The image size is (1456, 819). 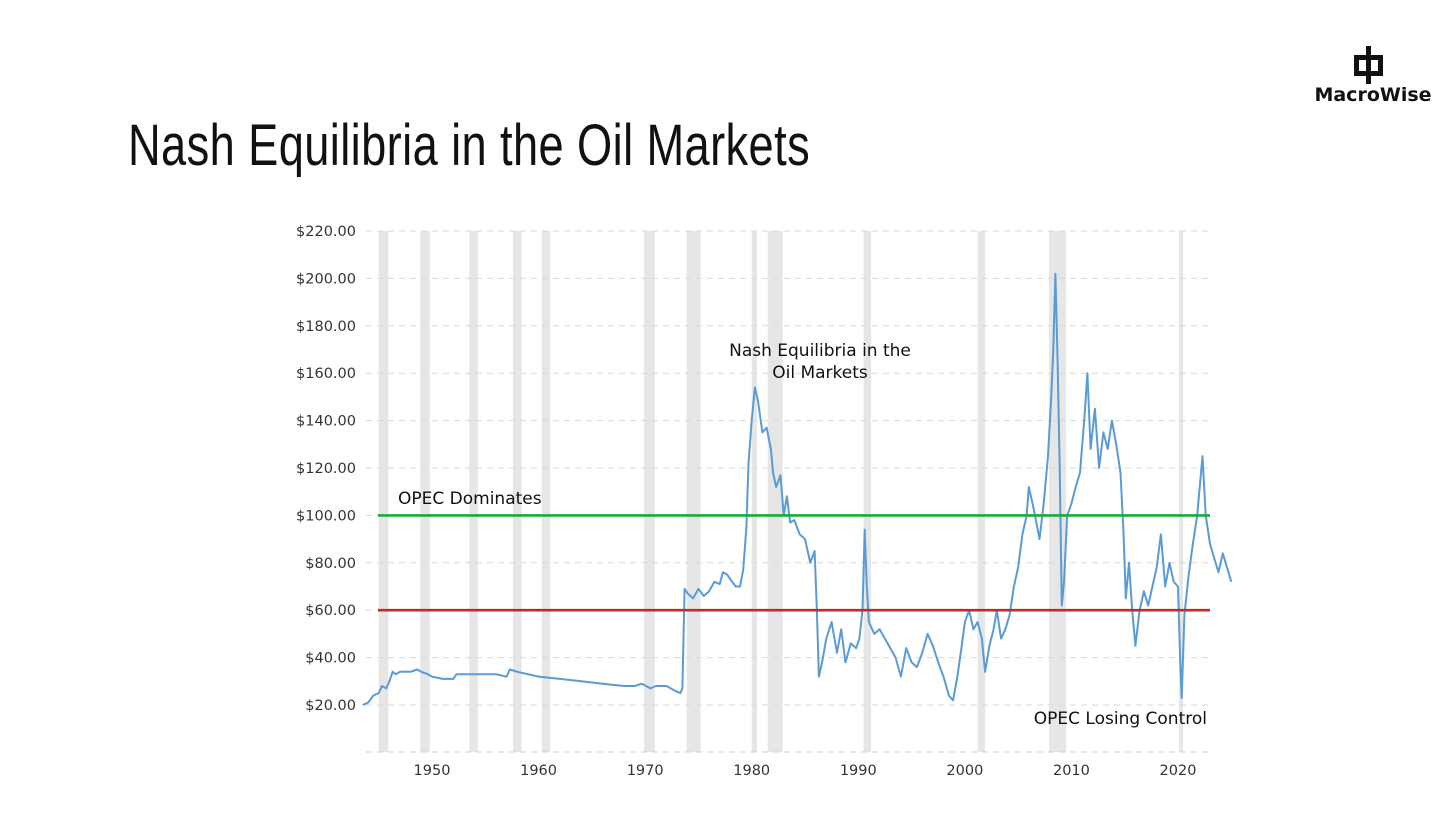 What do you see at coordinates (1368, 65) in the screenshot?
I see `macrowise-logo-icon` at bounding box center [1368, 65].